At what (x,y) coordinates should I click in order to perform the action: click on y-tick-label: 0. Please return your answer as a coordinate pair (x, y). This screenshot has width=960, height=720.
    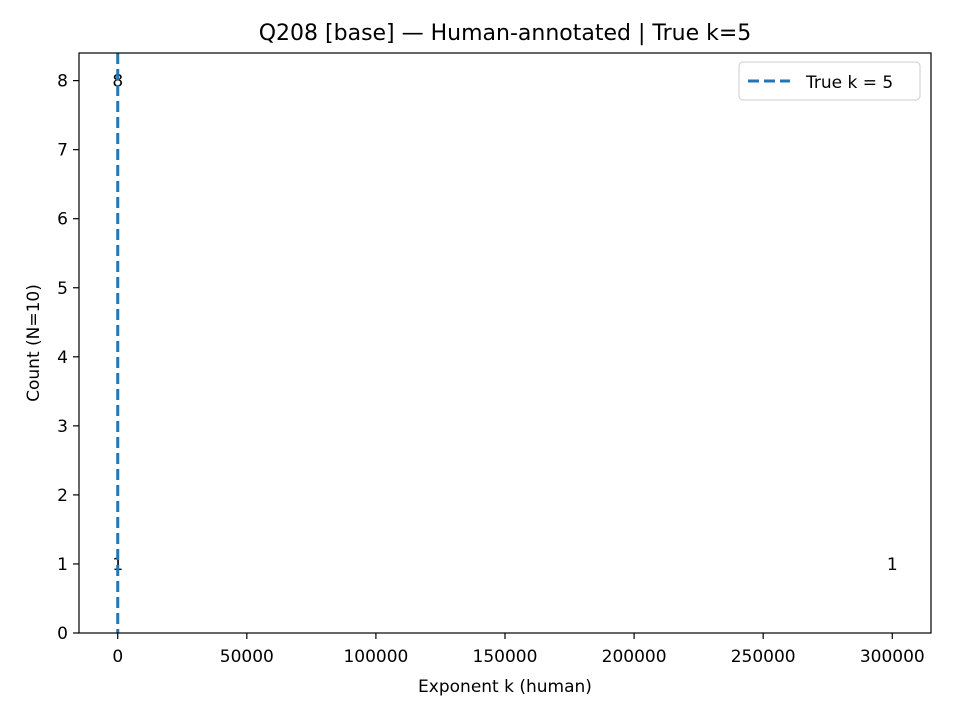
    Looking at the image, I should click on (62, 634).